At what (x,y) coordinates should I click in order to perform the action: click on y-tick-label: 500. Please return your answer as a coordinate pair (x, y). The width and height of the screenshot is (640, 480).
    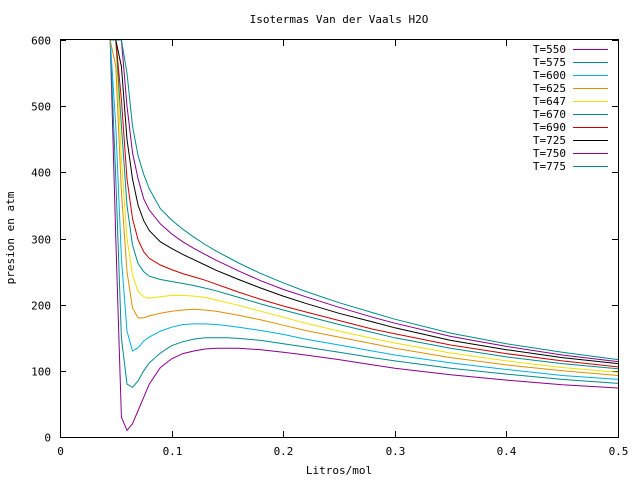
    Looking at the image, I should click on (41, 107).